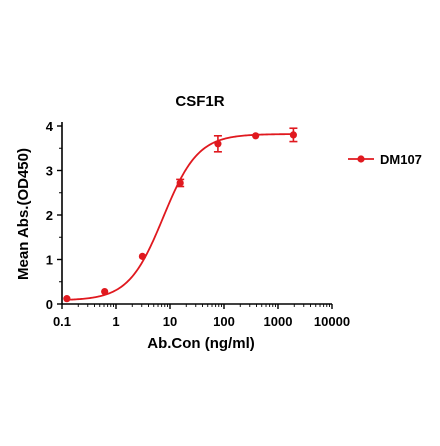 Image resolution: width=440 pixels, height=446 pixels. I want to click on y-tick-label: 1, so click(49, 260).